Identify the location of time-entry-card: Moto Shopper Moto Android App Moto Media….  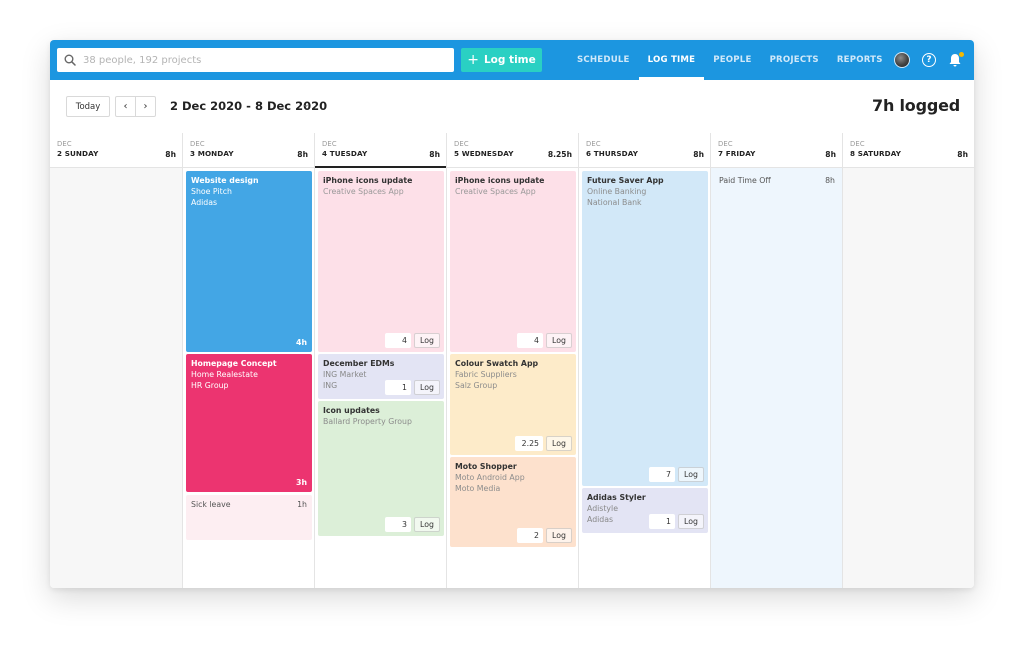
(513, 502).